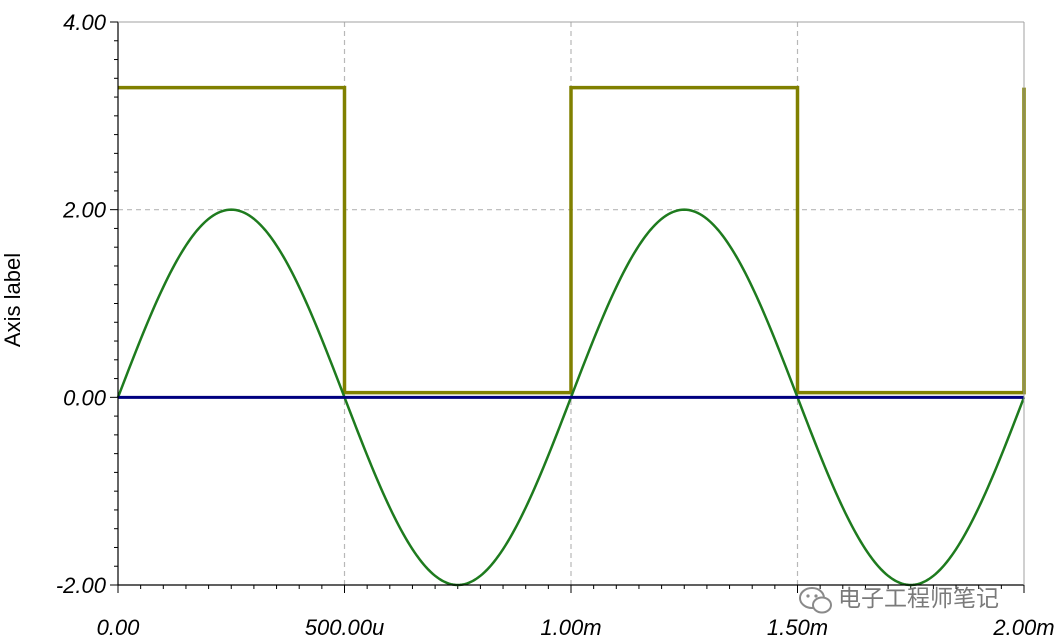 This screenshot has width=1055, height=644. Describe the element at coordinates (119, 627) in the screenshot. I see `x-tick-label: 0.00` at that location.